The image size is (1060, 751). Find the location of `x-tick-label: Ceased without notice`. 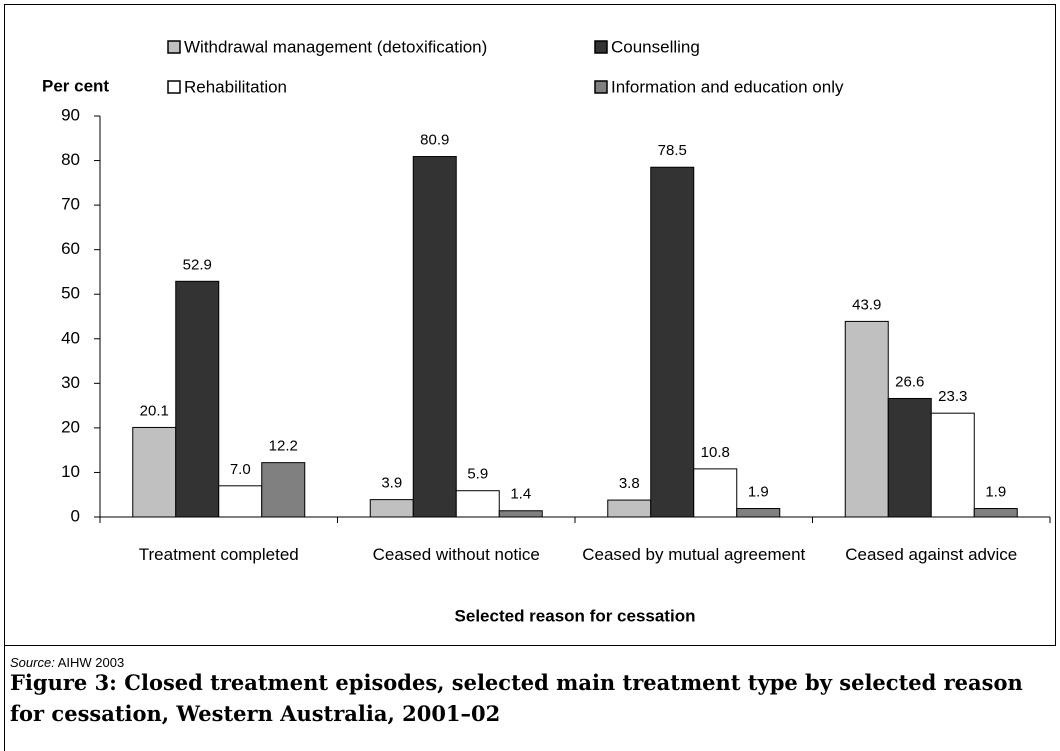

x-tick-label: Ceased without notice is located at coordinates (456, 554).